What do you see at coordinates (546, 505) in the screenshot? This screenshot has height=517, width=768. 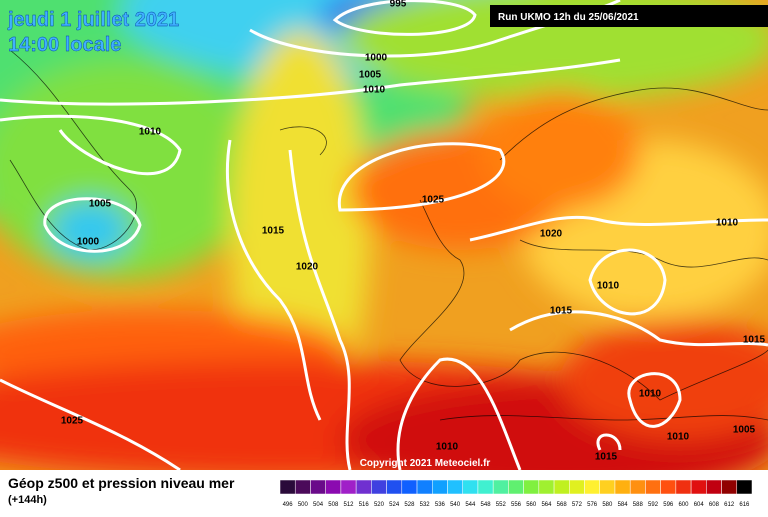 I see `colorbar-label: 564` at bounding box center [546, 505].